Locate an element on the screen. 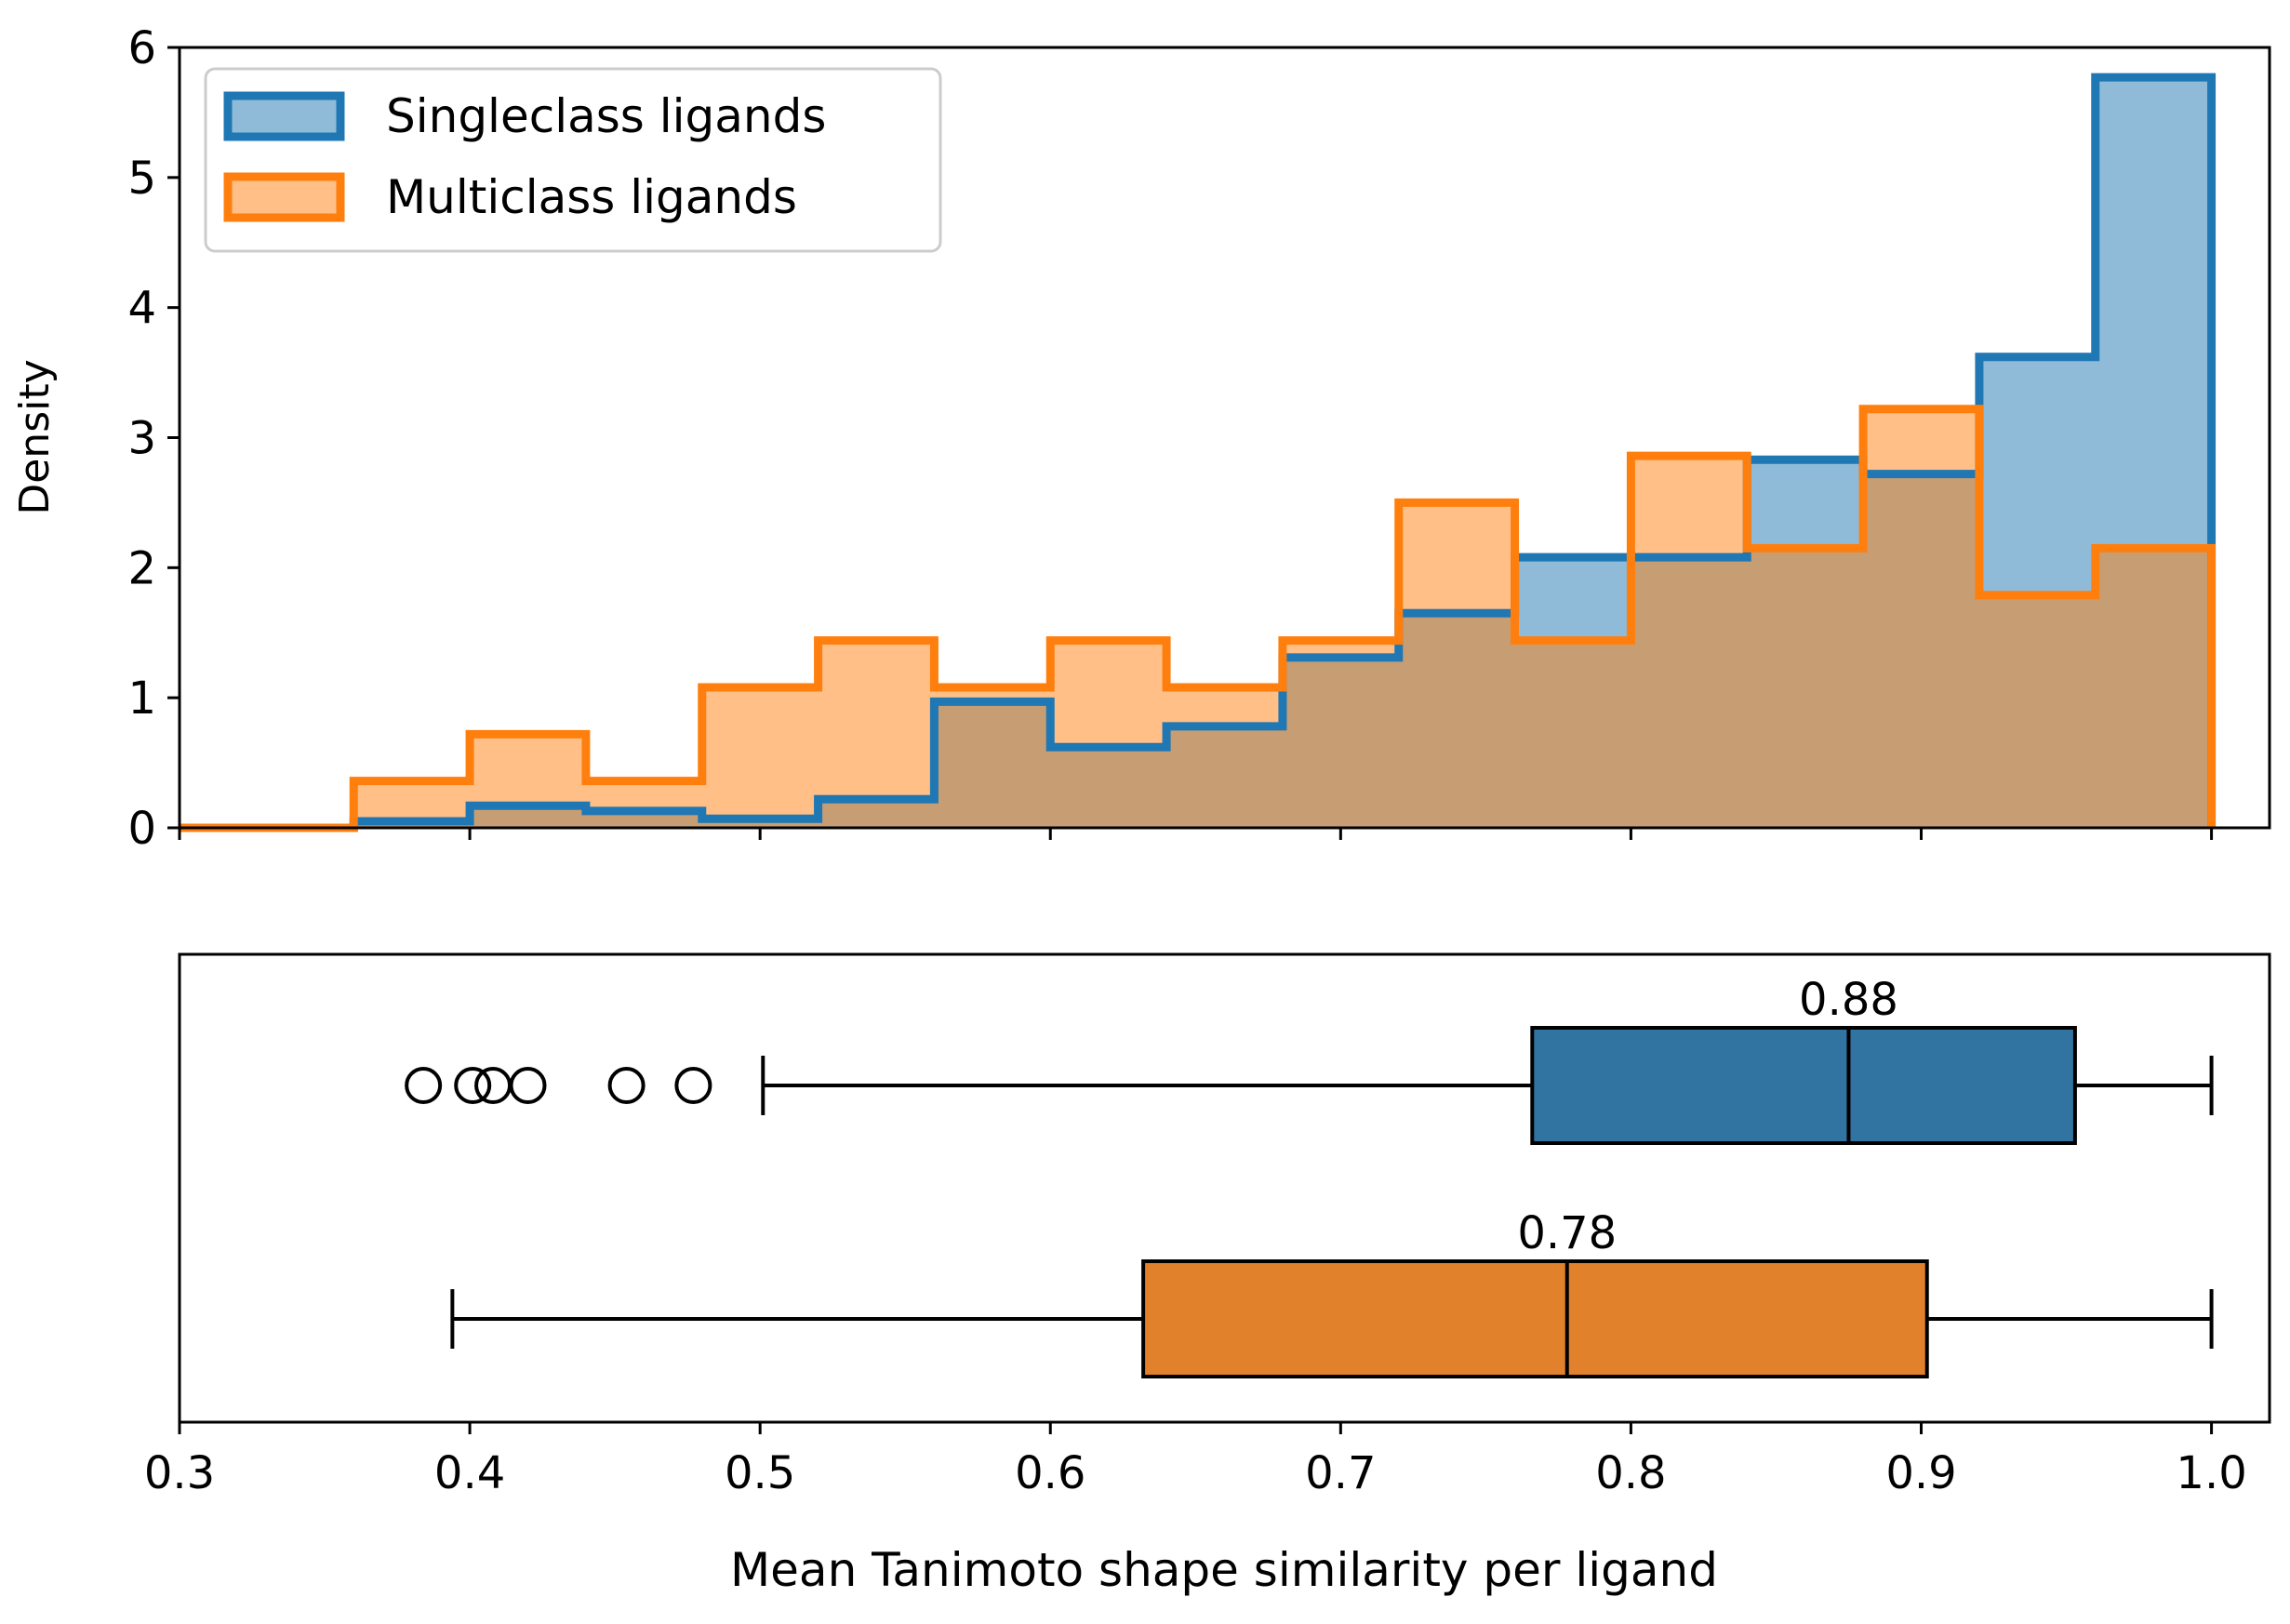 The height and width of the screenshot is (1624, 2290). x-tick-label: 0.3 is located at coordinates (179, 1473).